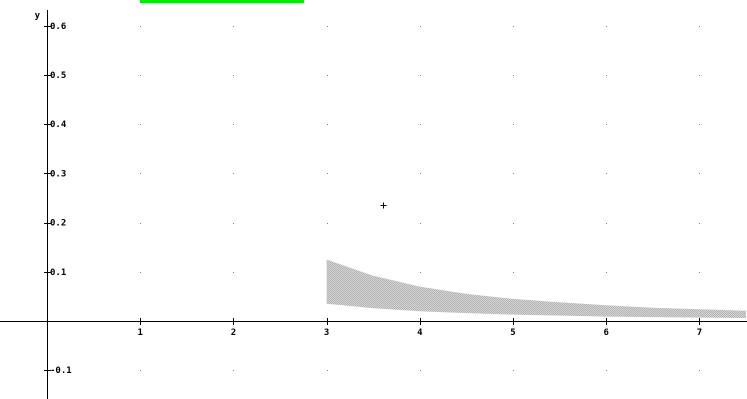  I want to click on x-tick-label: 4, so click(420, 333).